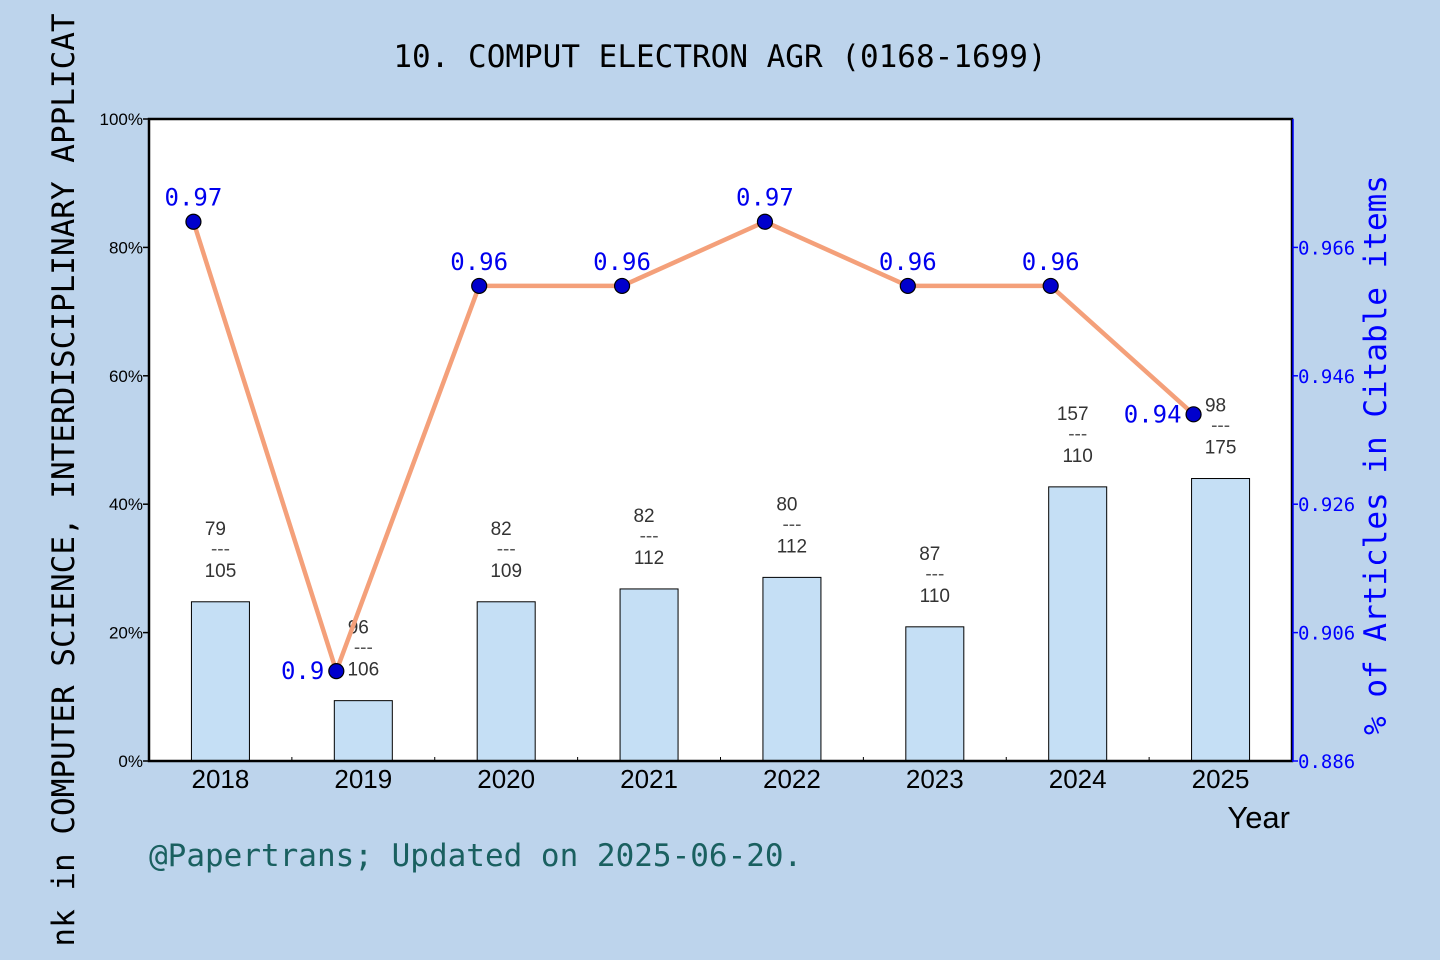 The height and width of the screenshot is (960, 1440). Describe the element at coordinates (1193, 414) in the screenshot. I see `line-point-2025` at that location.